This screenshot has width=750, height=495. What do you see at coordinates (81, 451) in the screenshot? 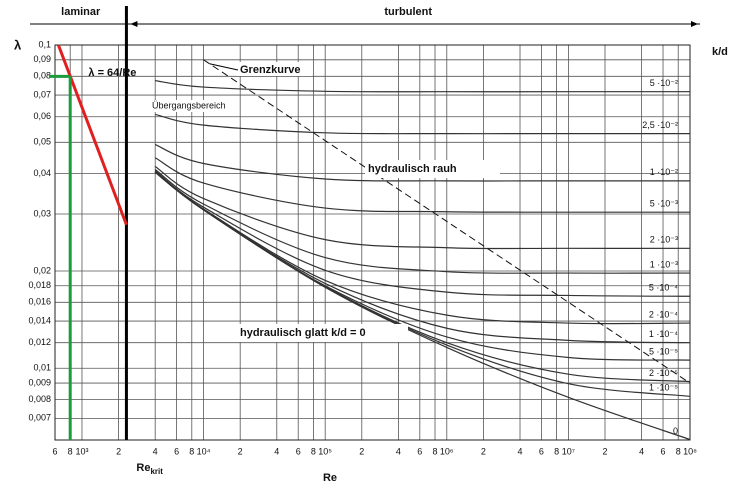
I see `x-tick-label: 10³` at bounding box center [81, 451].